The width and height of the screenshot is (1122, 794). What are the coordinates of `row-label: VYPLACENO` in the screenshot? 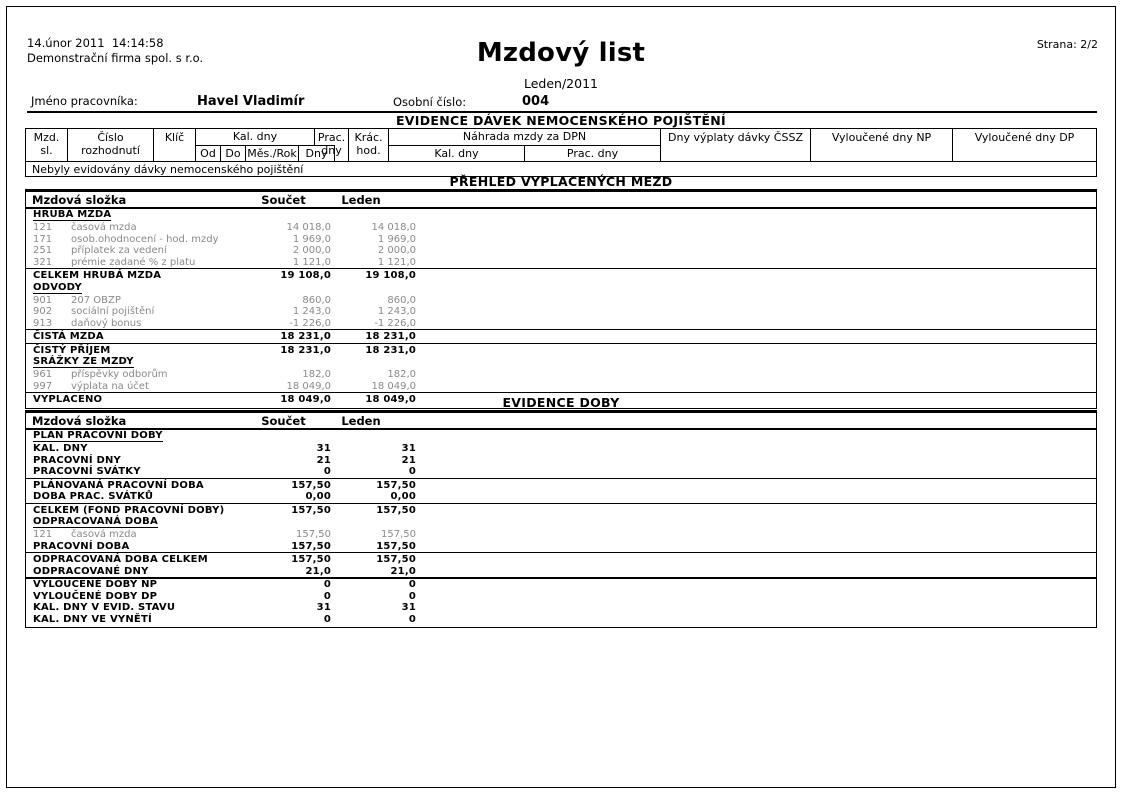 It's located at (68, 399).